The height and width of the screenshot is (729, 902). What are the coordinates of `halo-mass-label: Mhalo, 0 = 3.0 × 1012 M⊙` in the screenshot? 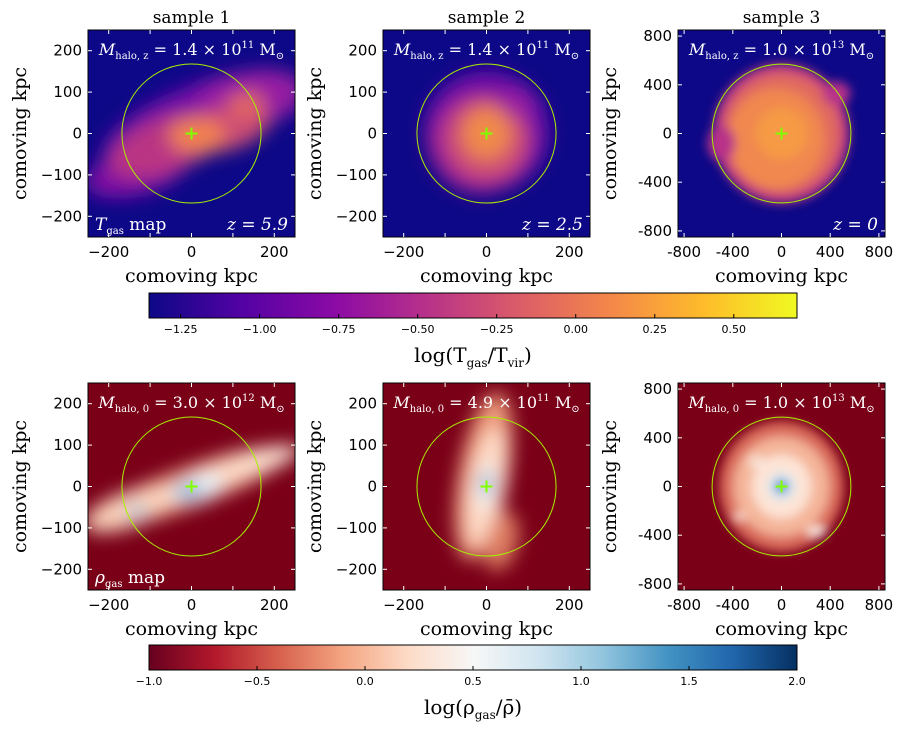 It's located at (190, 404).